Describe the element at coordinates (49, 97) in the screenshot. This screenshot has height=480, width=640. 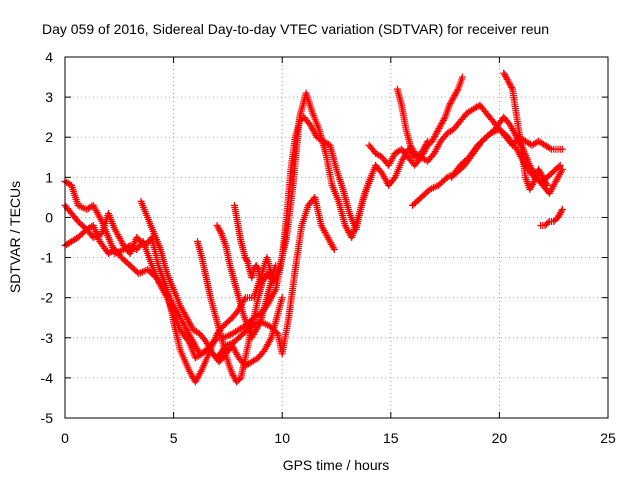
I see `y-tick-label: 3` at that location.